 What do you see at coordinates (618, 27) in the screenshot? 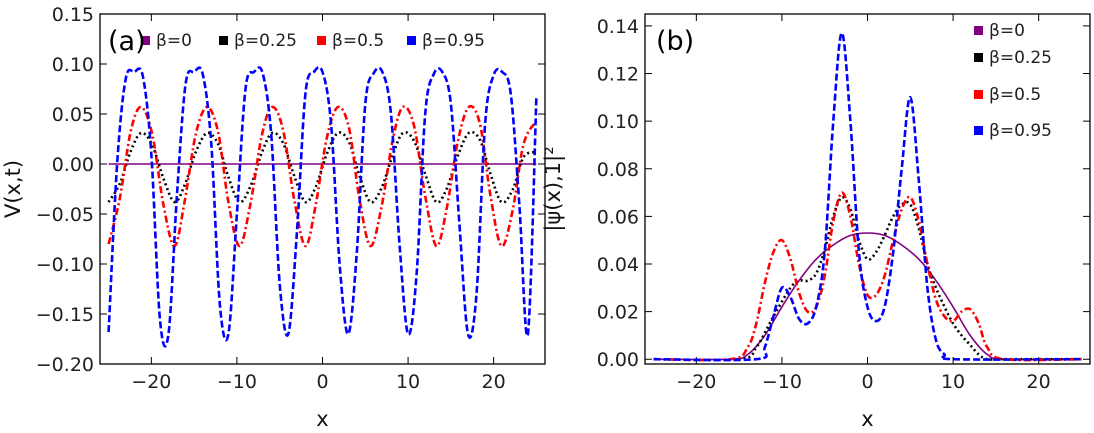
I see `y-tick-label: 0.14` at bounding box center [618, 27].